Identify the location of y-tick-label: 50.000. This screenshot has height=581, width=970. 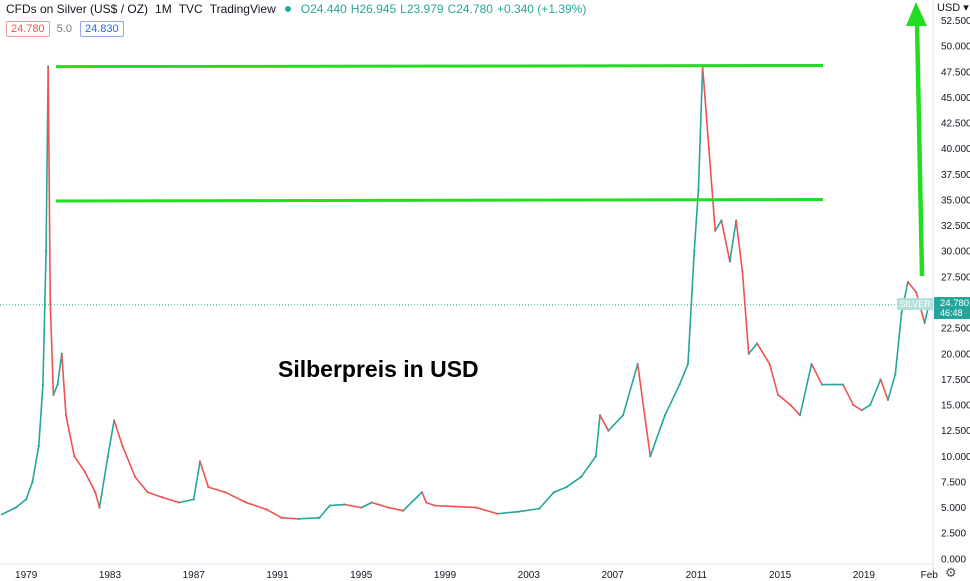
(955, 47).